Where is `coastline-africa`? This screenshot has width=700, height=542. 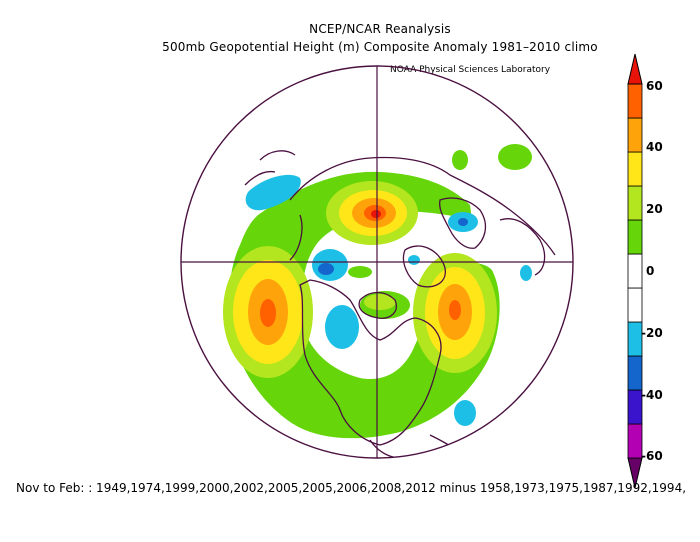 coastline-africa is located at coordinates (522, 247).